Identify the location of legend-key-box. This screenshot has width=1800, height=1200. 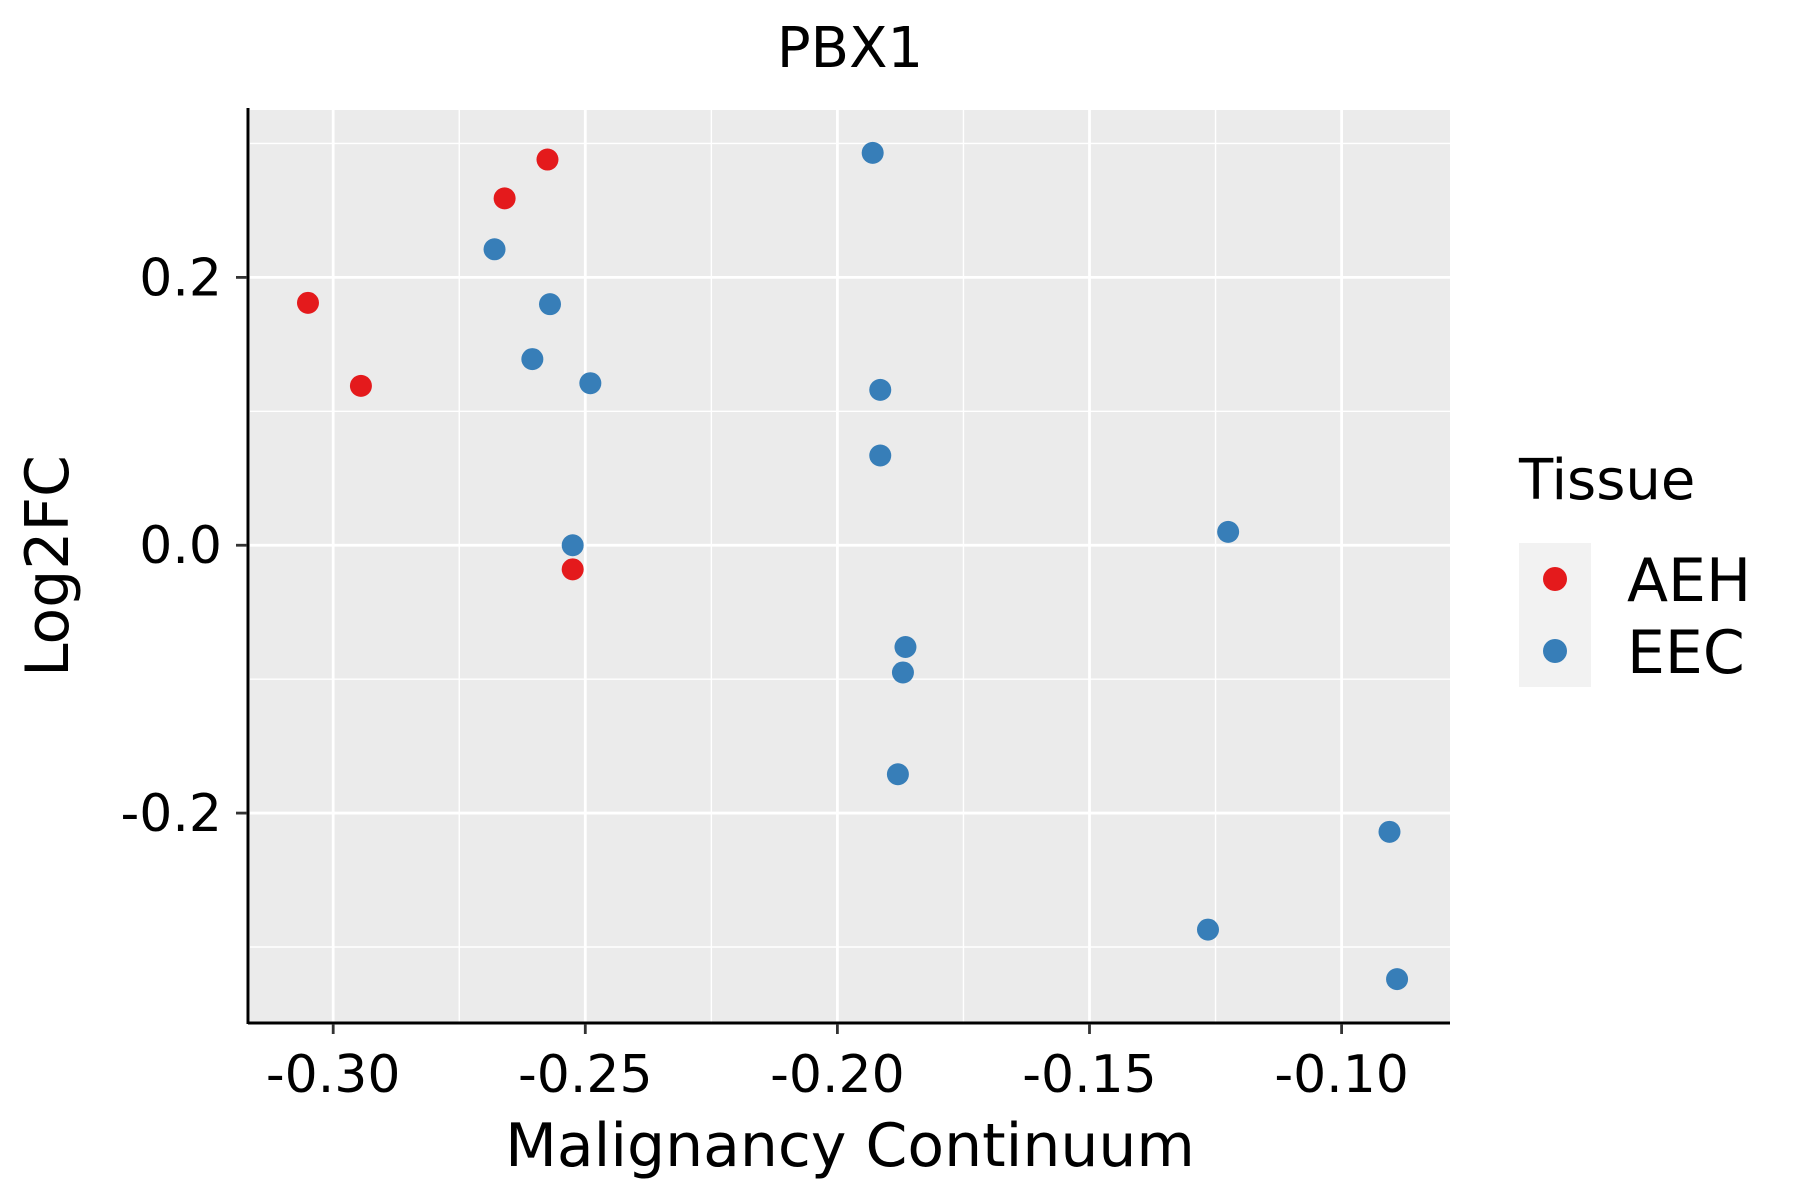
(1555, 615).